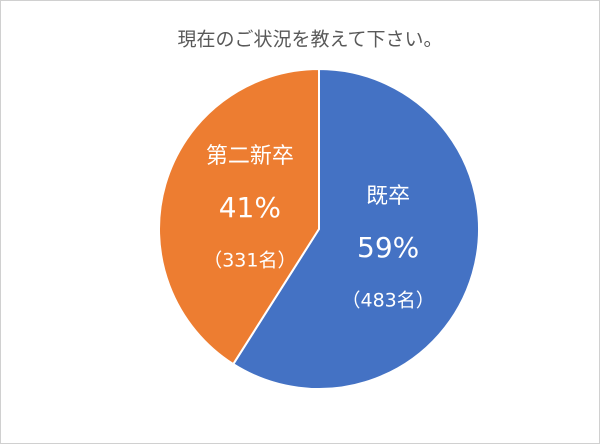 The image size is (600, 444). Describe the element at coordinates (309, 40) in the screenshot. I see `chart-title: 現在のご状況を教えて下さい。` at that location.